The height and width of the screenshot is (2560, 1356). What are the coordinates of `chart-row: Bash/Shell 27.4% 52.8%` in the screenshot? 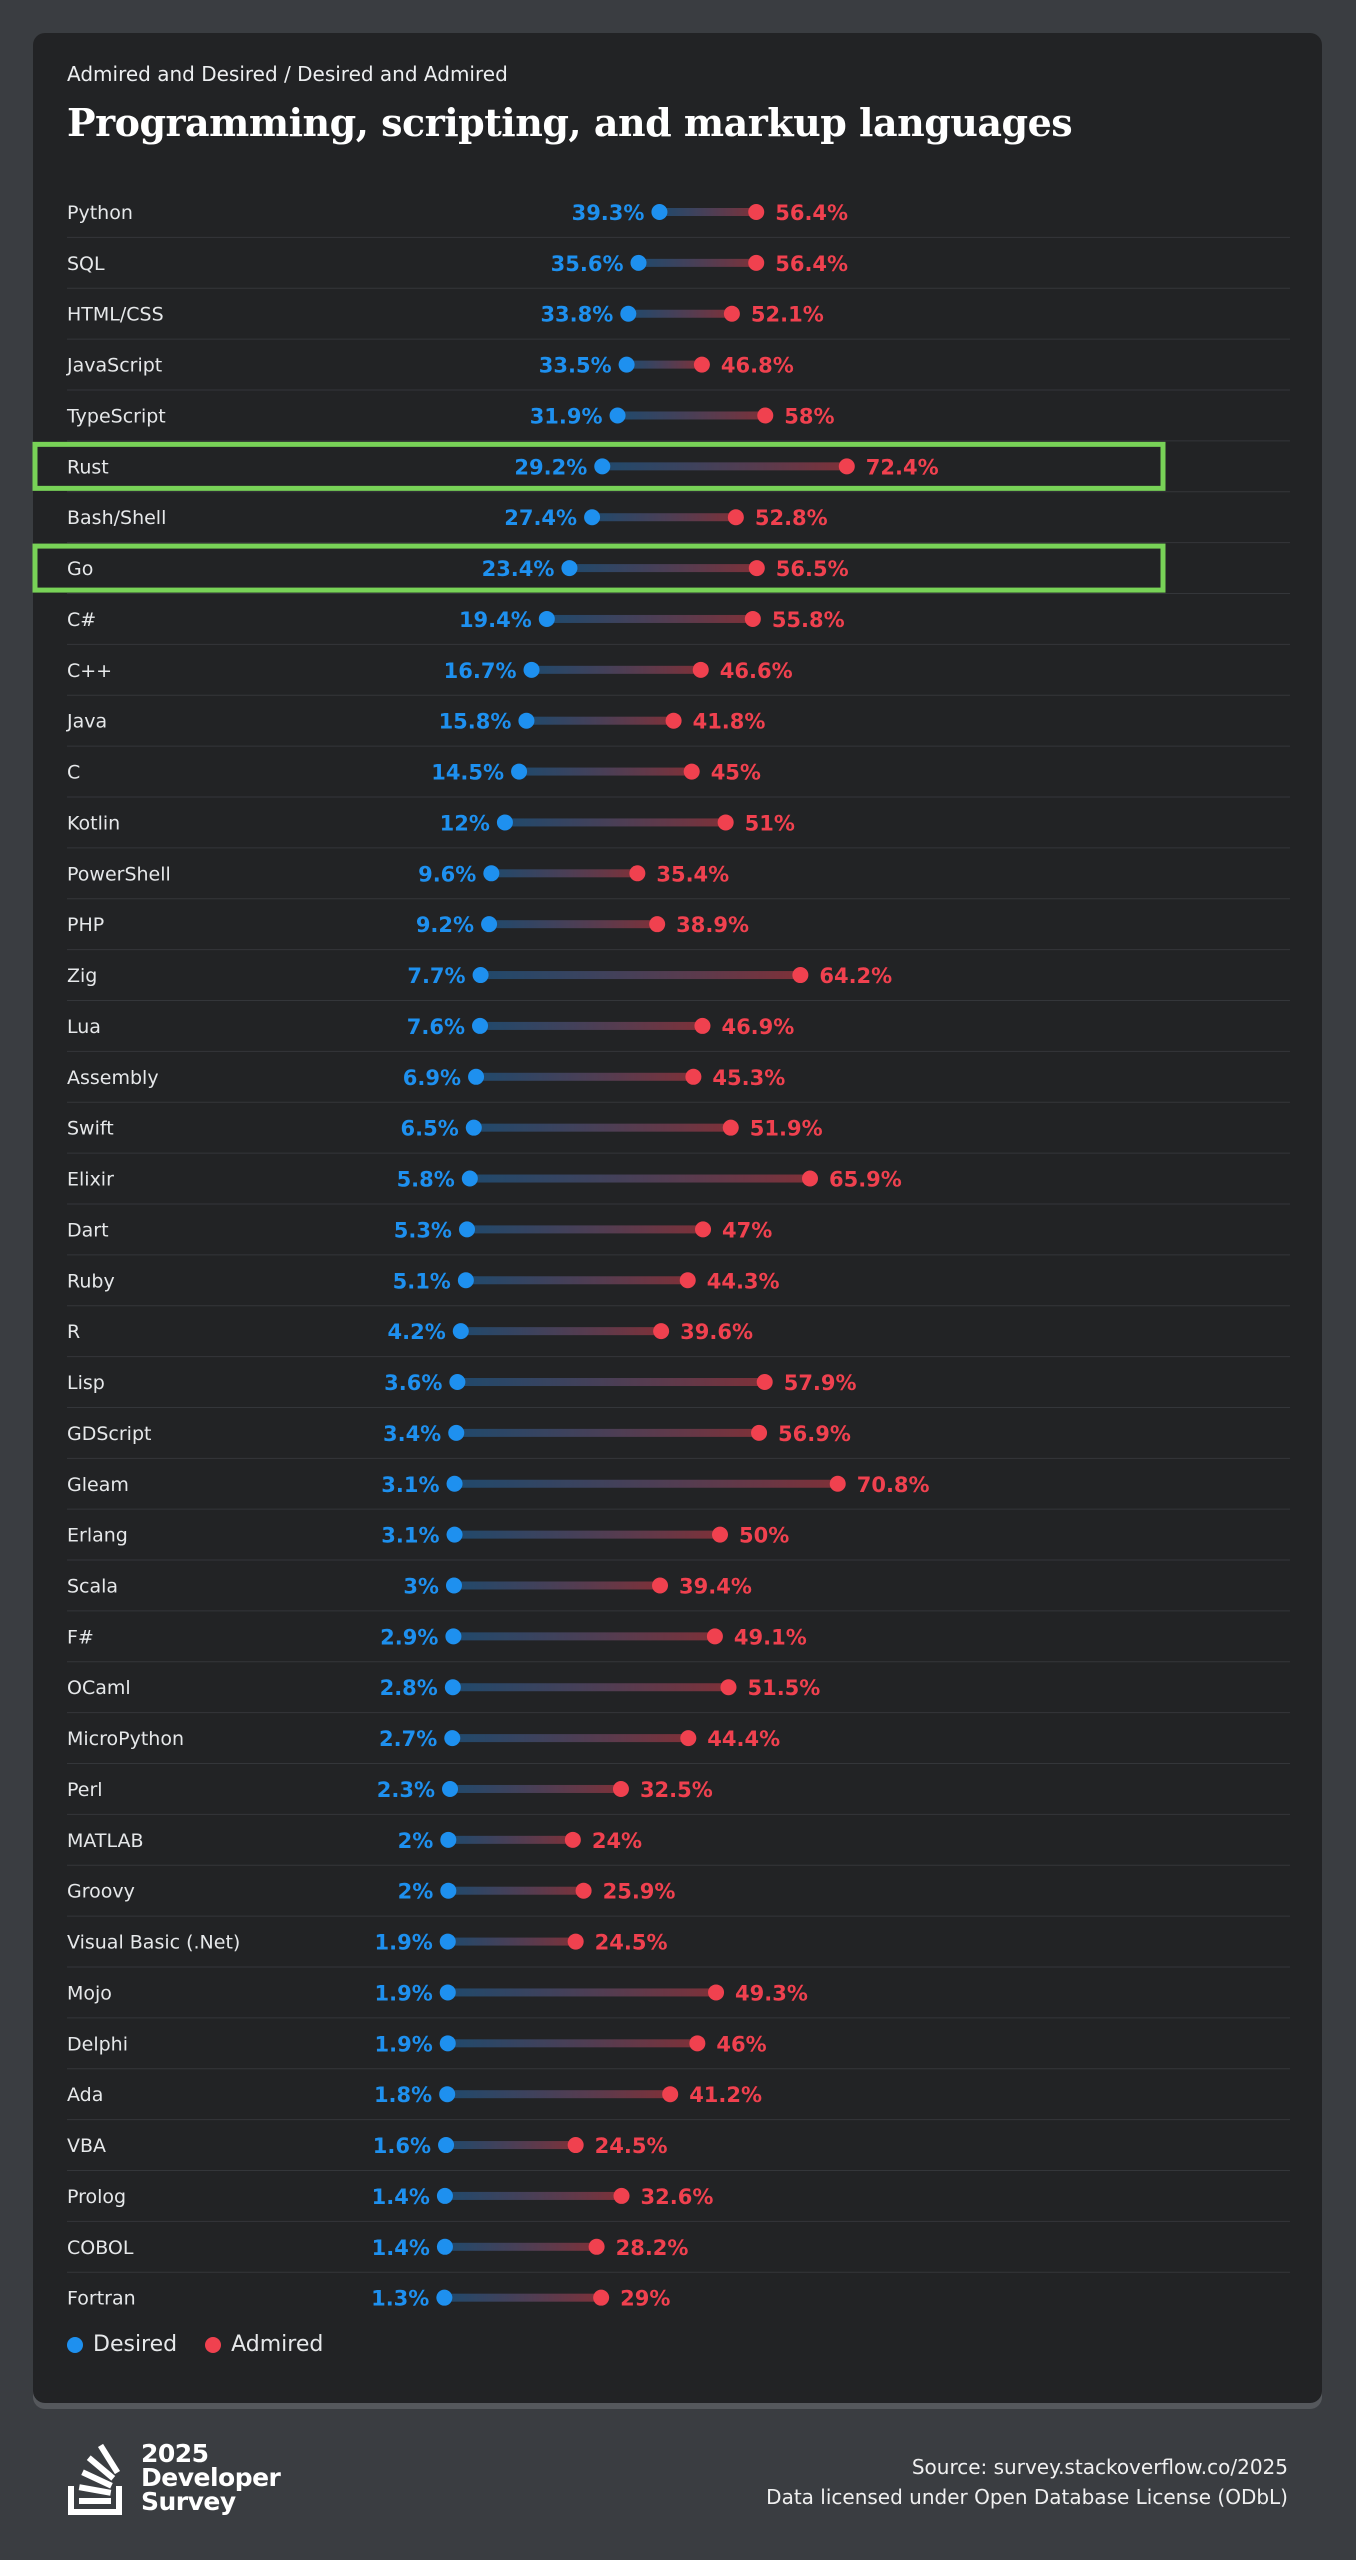 It's located at (678, 510).